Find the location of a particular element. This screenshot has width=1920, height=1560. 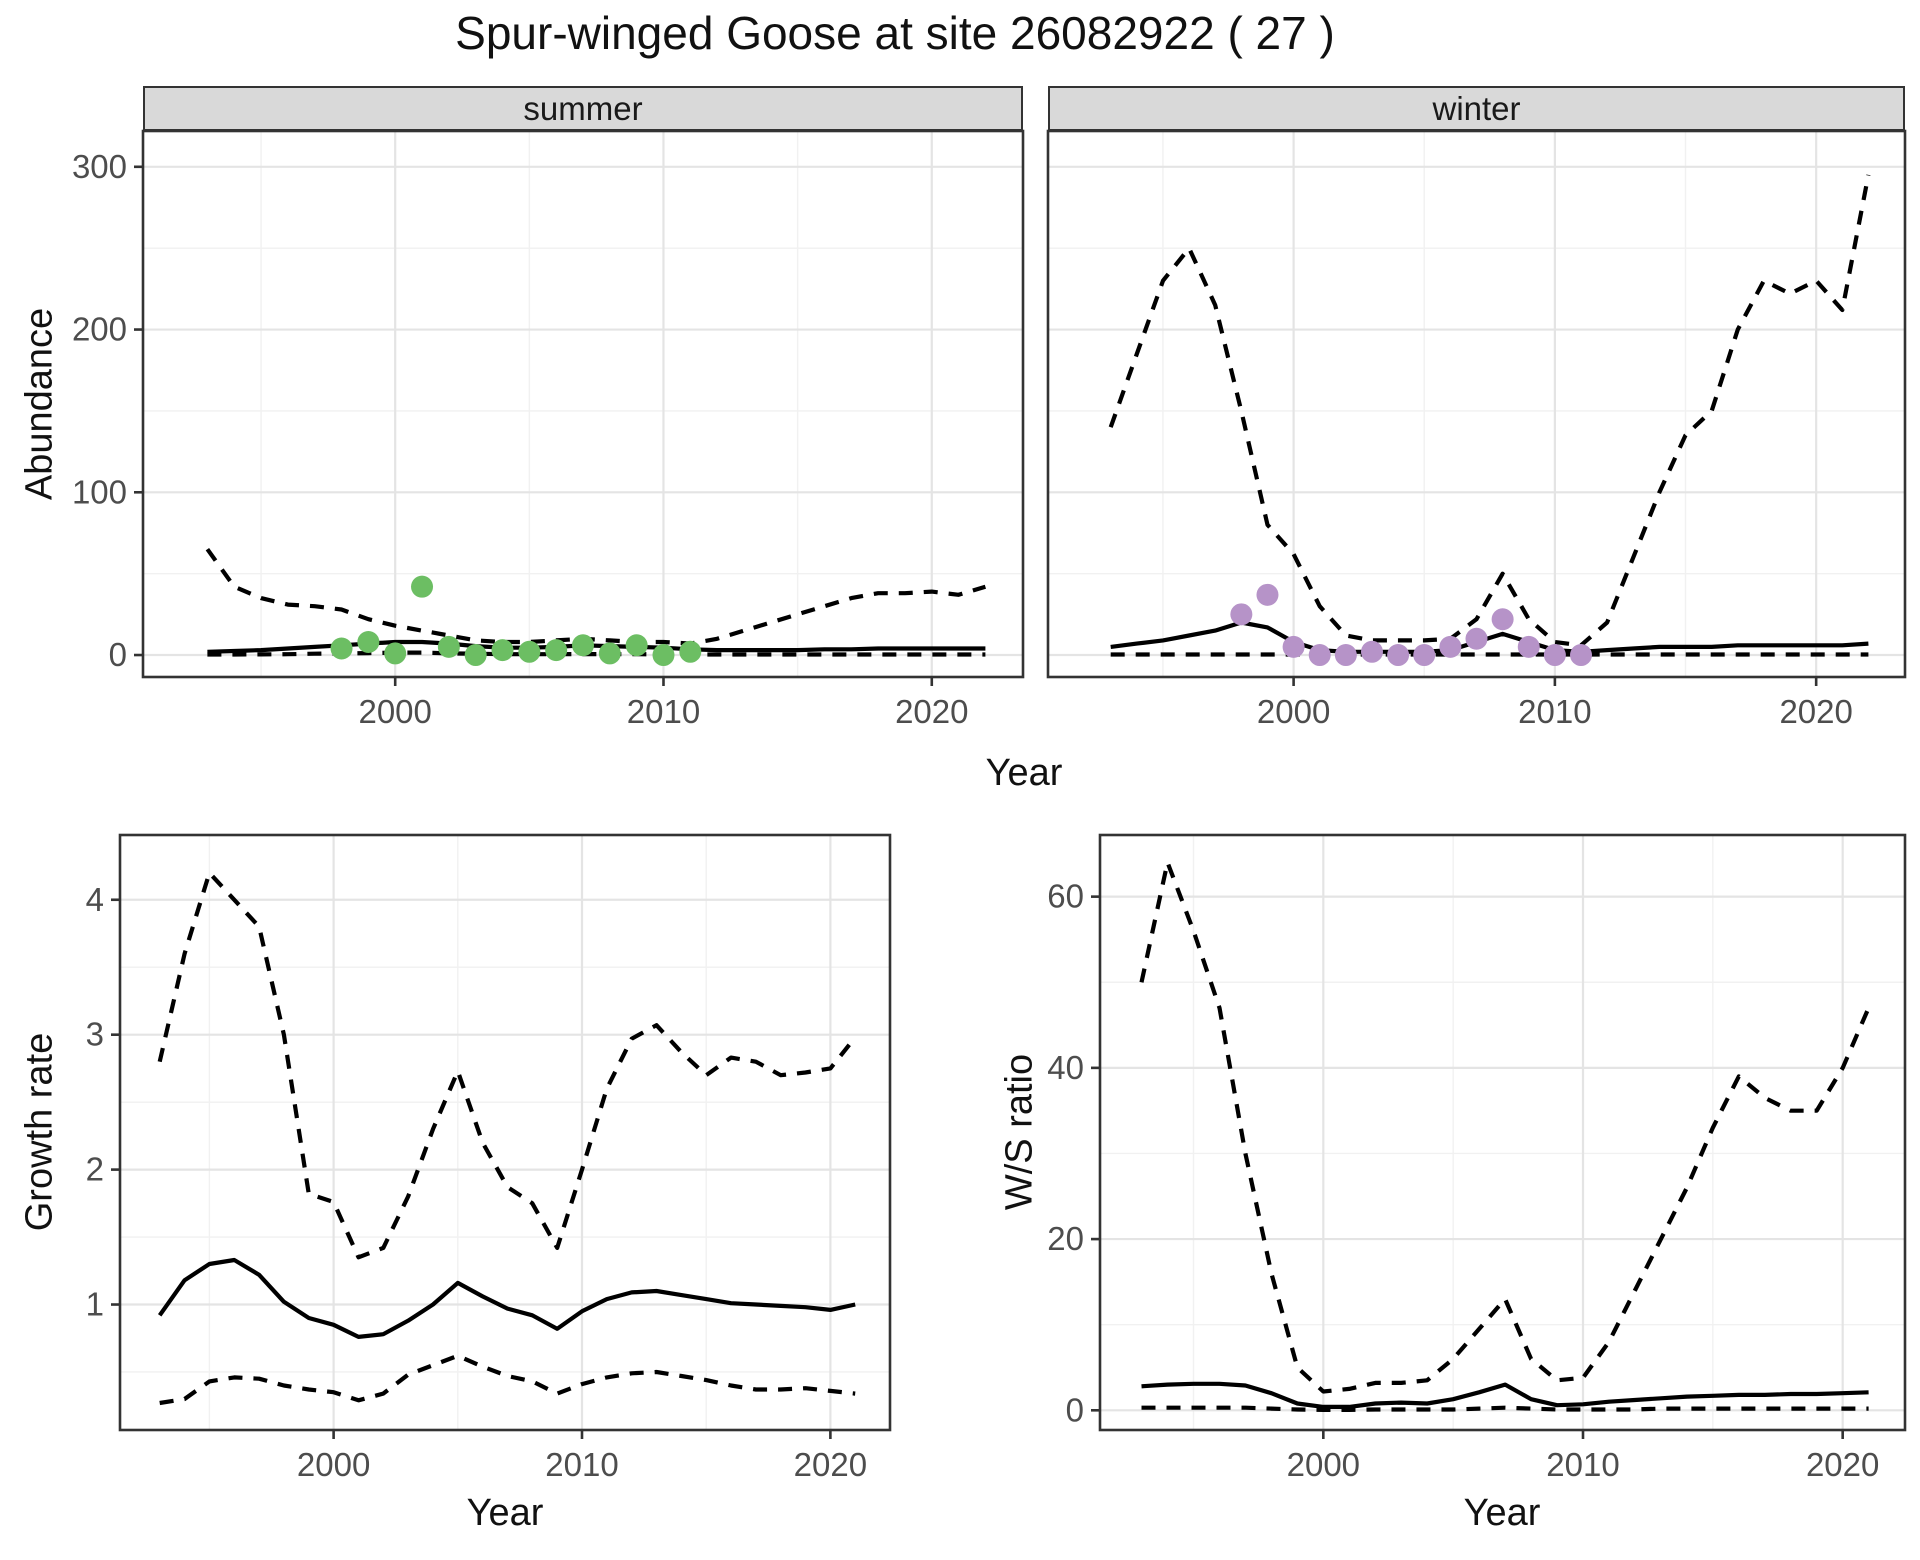

y-tick-label: 20 is located at coordinates (1065, 1238).